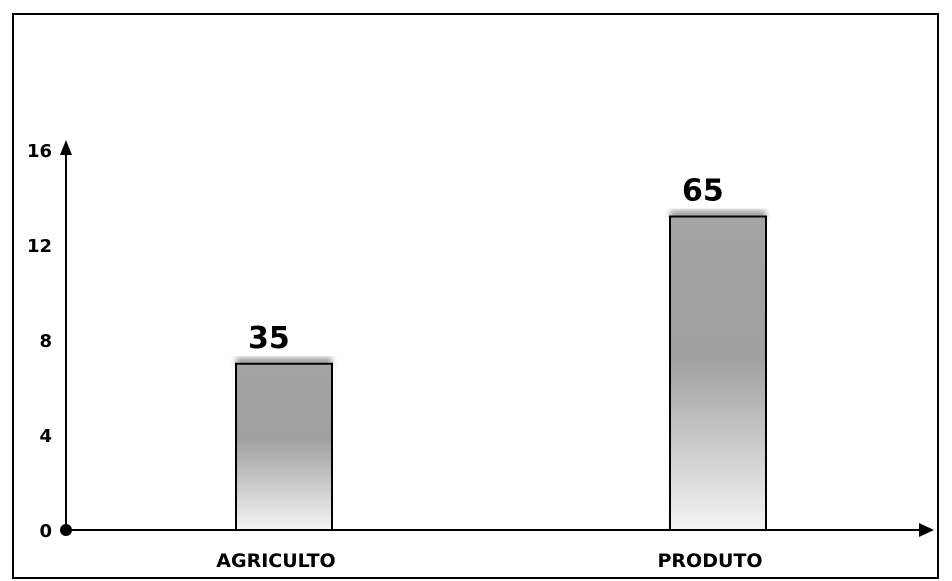 This screenshot has height=581, width=952. I want to click on y-tick-label: 0, so click(45, 531).